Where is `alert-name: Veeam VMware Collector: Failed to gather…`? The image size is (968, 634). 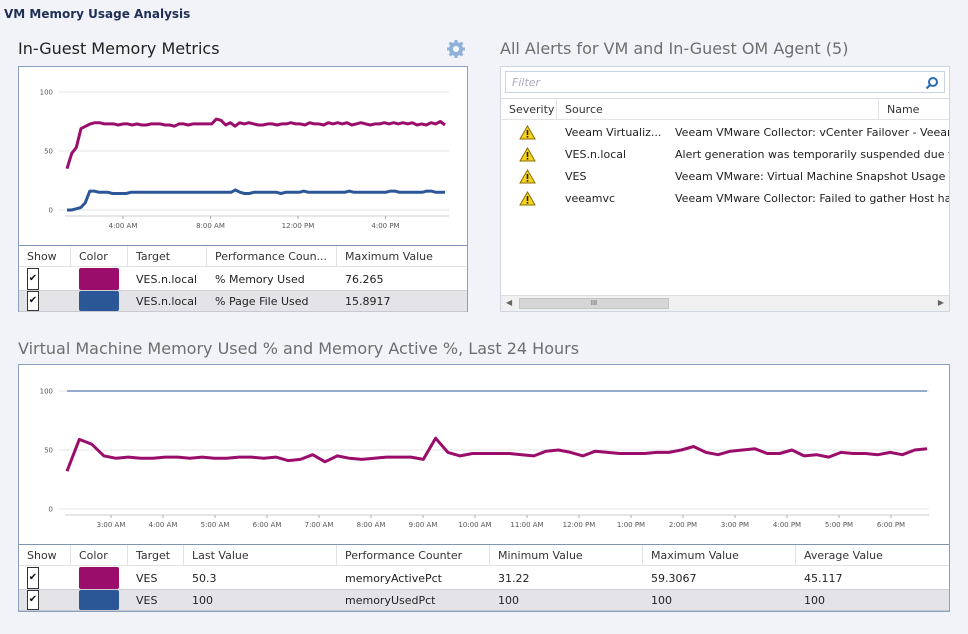
alert-name: Veeam VMware Collector: Failed to gather… is located at coordinates (812, 198).